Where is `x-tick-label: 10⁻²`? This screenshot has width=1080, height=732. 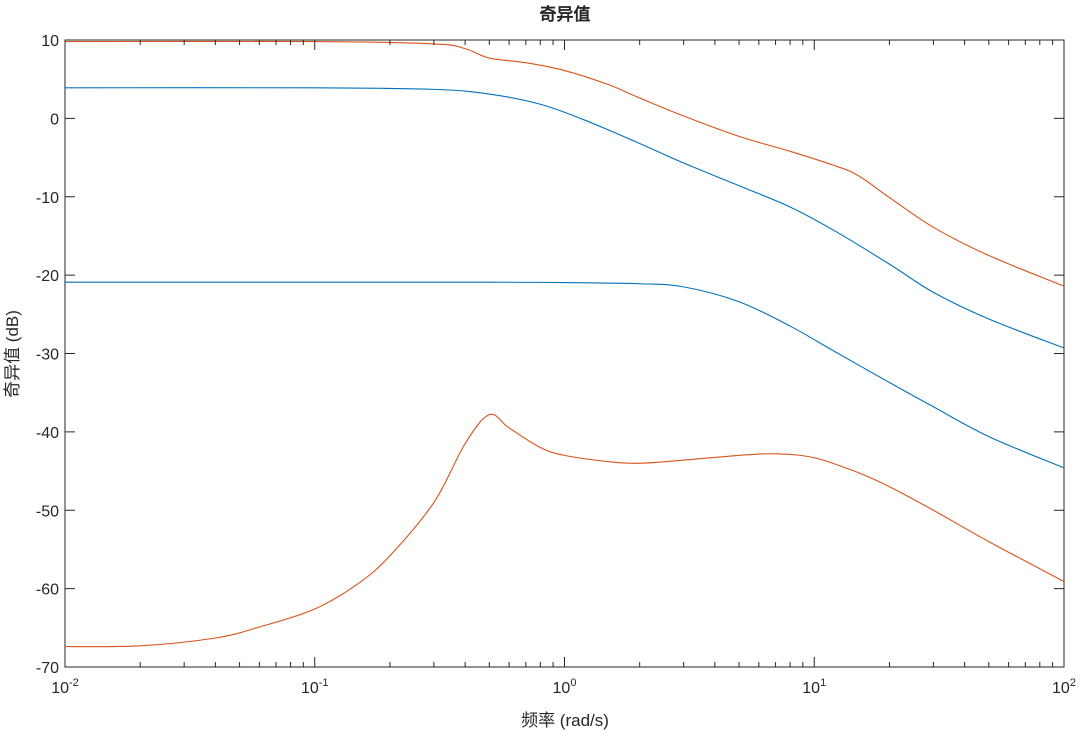
x-tick-label: 10⁻² is located at coordinates (65, 687).